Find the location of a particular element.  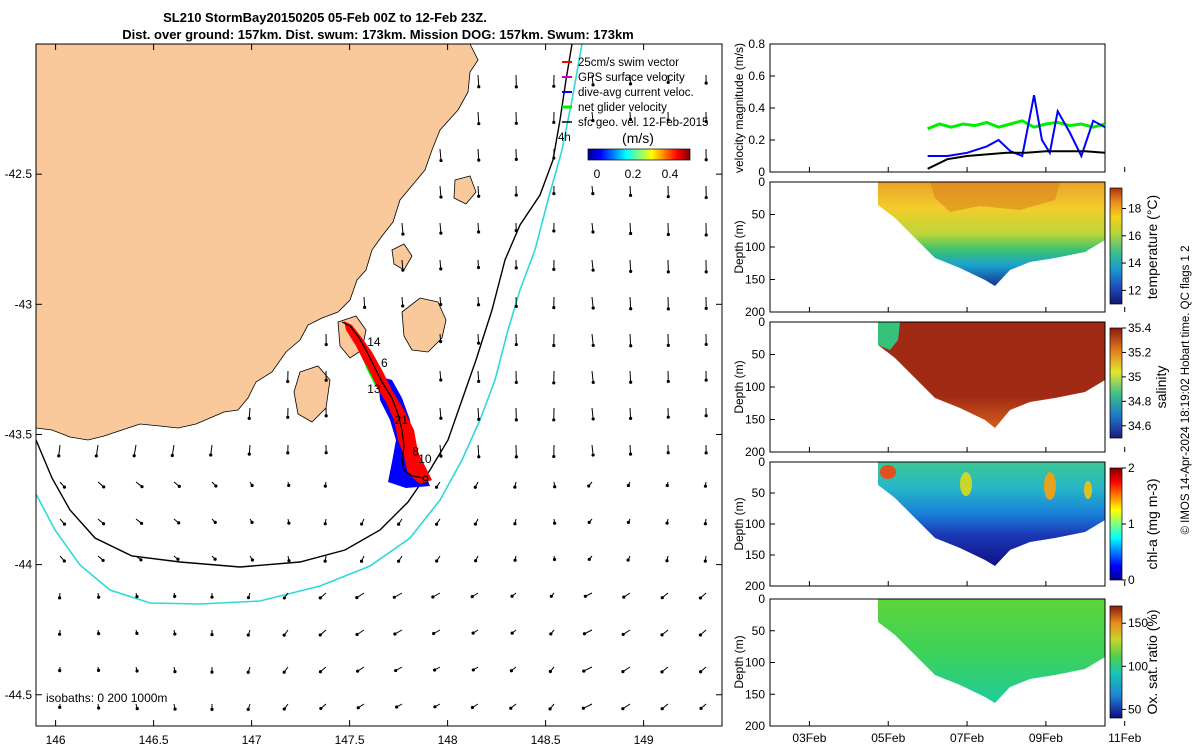

map-xtick-label: 148 is located at coordinates (448, 740).